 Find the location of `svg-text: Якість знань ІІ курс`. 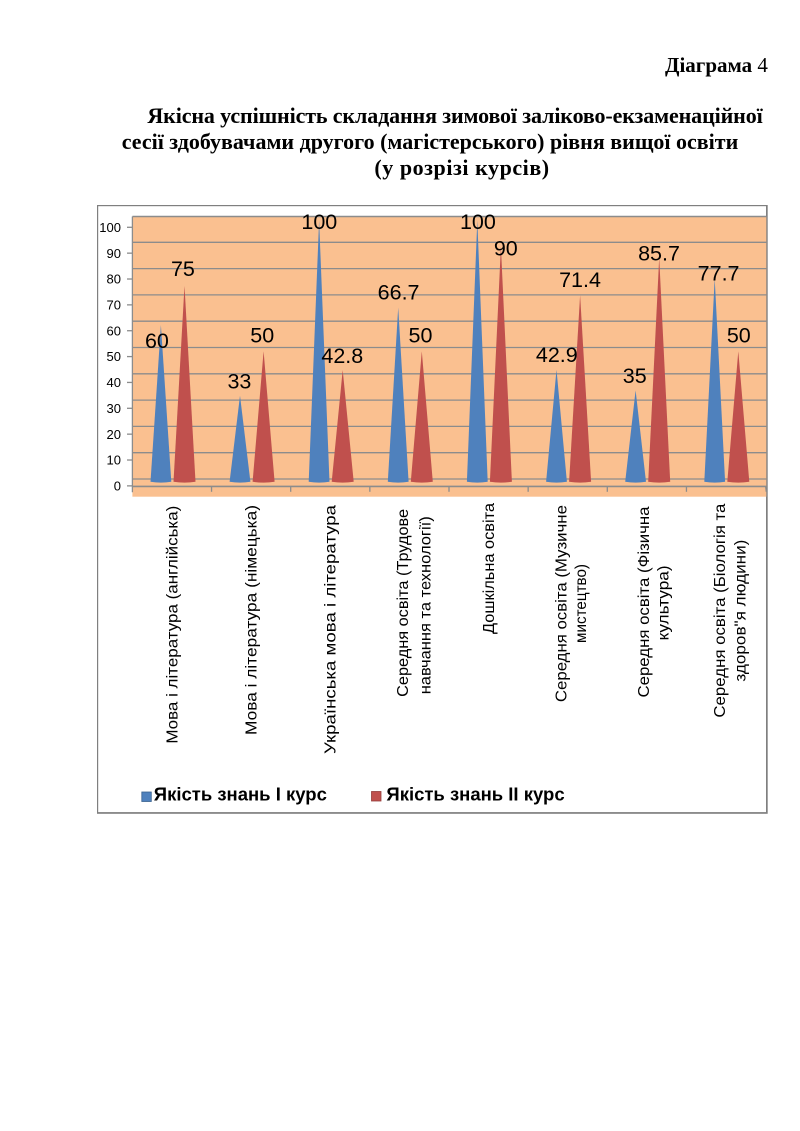

svg-text: Якість знань ІІ курс is located at coordinates (475, 794).